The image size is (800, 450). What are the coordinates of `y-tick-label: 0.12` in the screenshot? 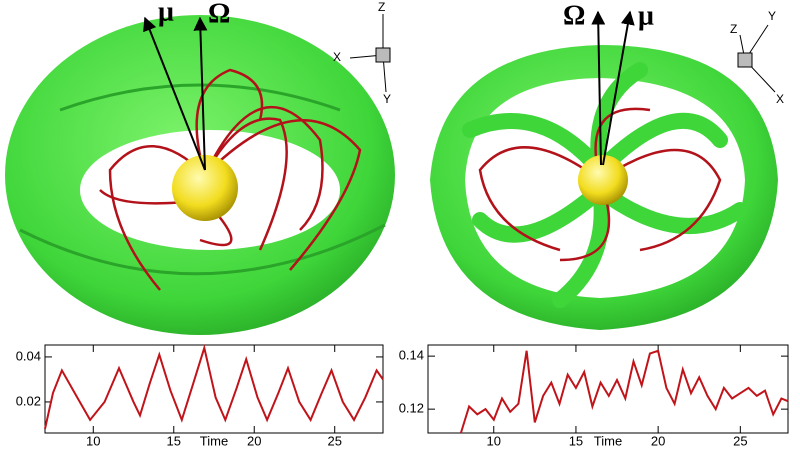 It's located at (411, 408).